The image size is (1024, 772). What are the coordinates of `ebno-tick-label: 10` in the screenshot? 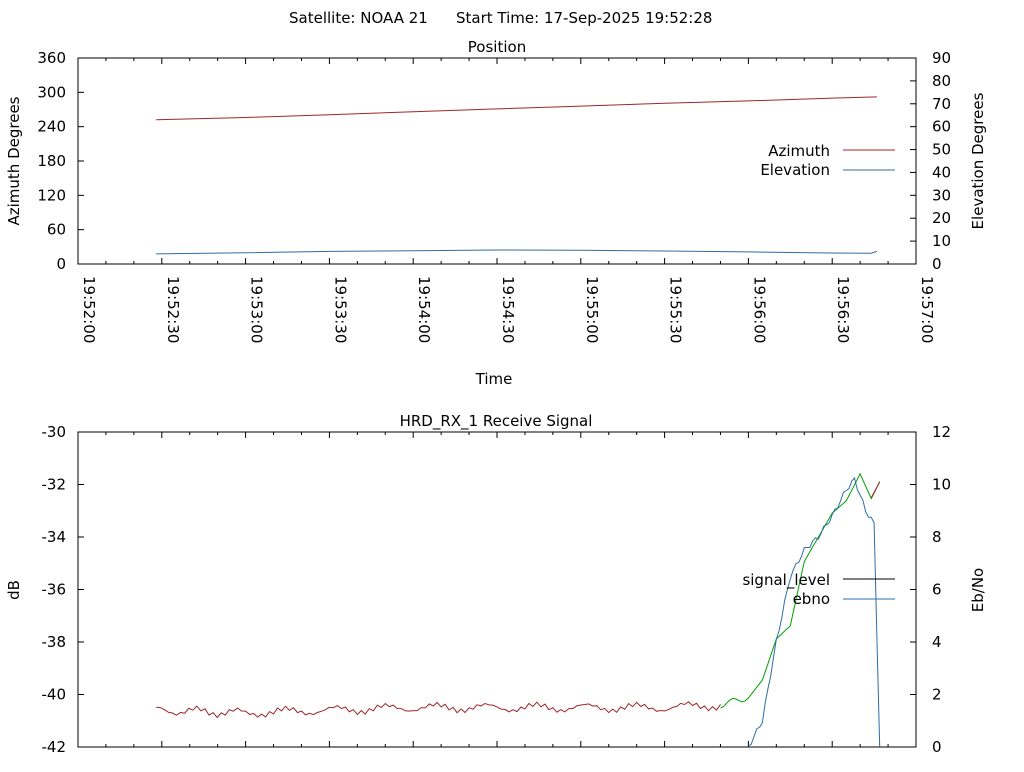 It's located at (941, 485).